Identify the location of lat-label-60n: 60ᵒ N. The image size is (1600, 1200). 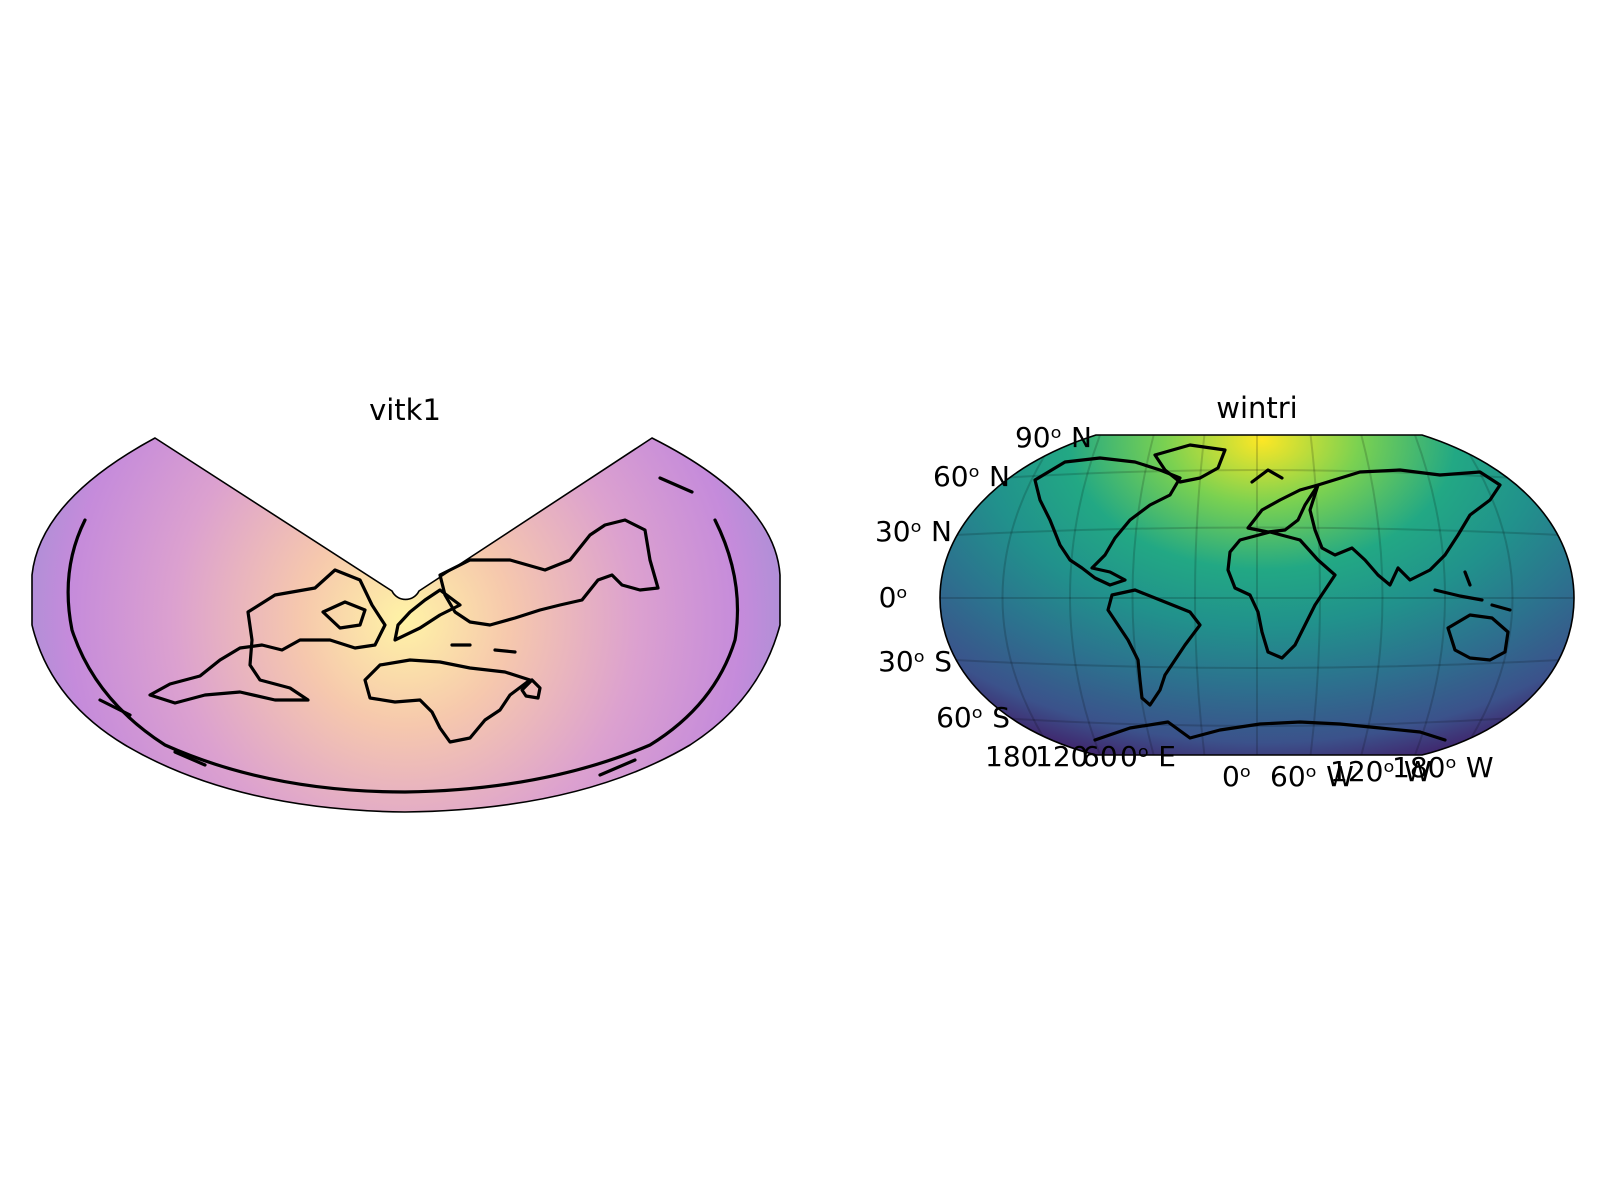
(971, 476).